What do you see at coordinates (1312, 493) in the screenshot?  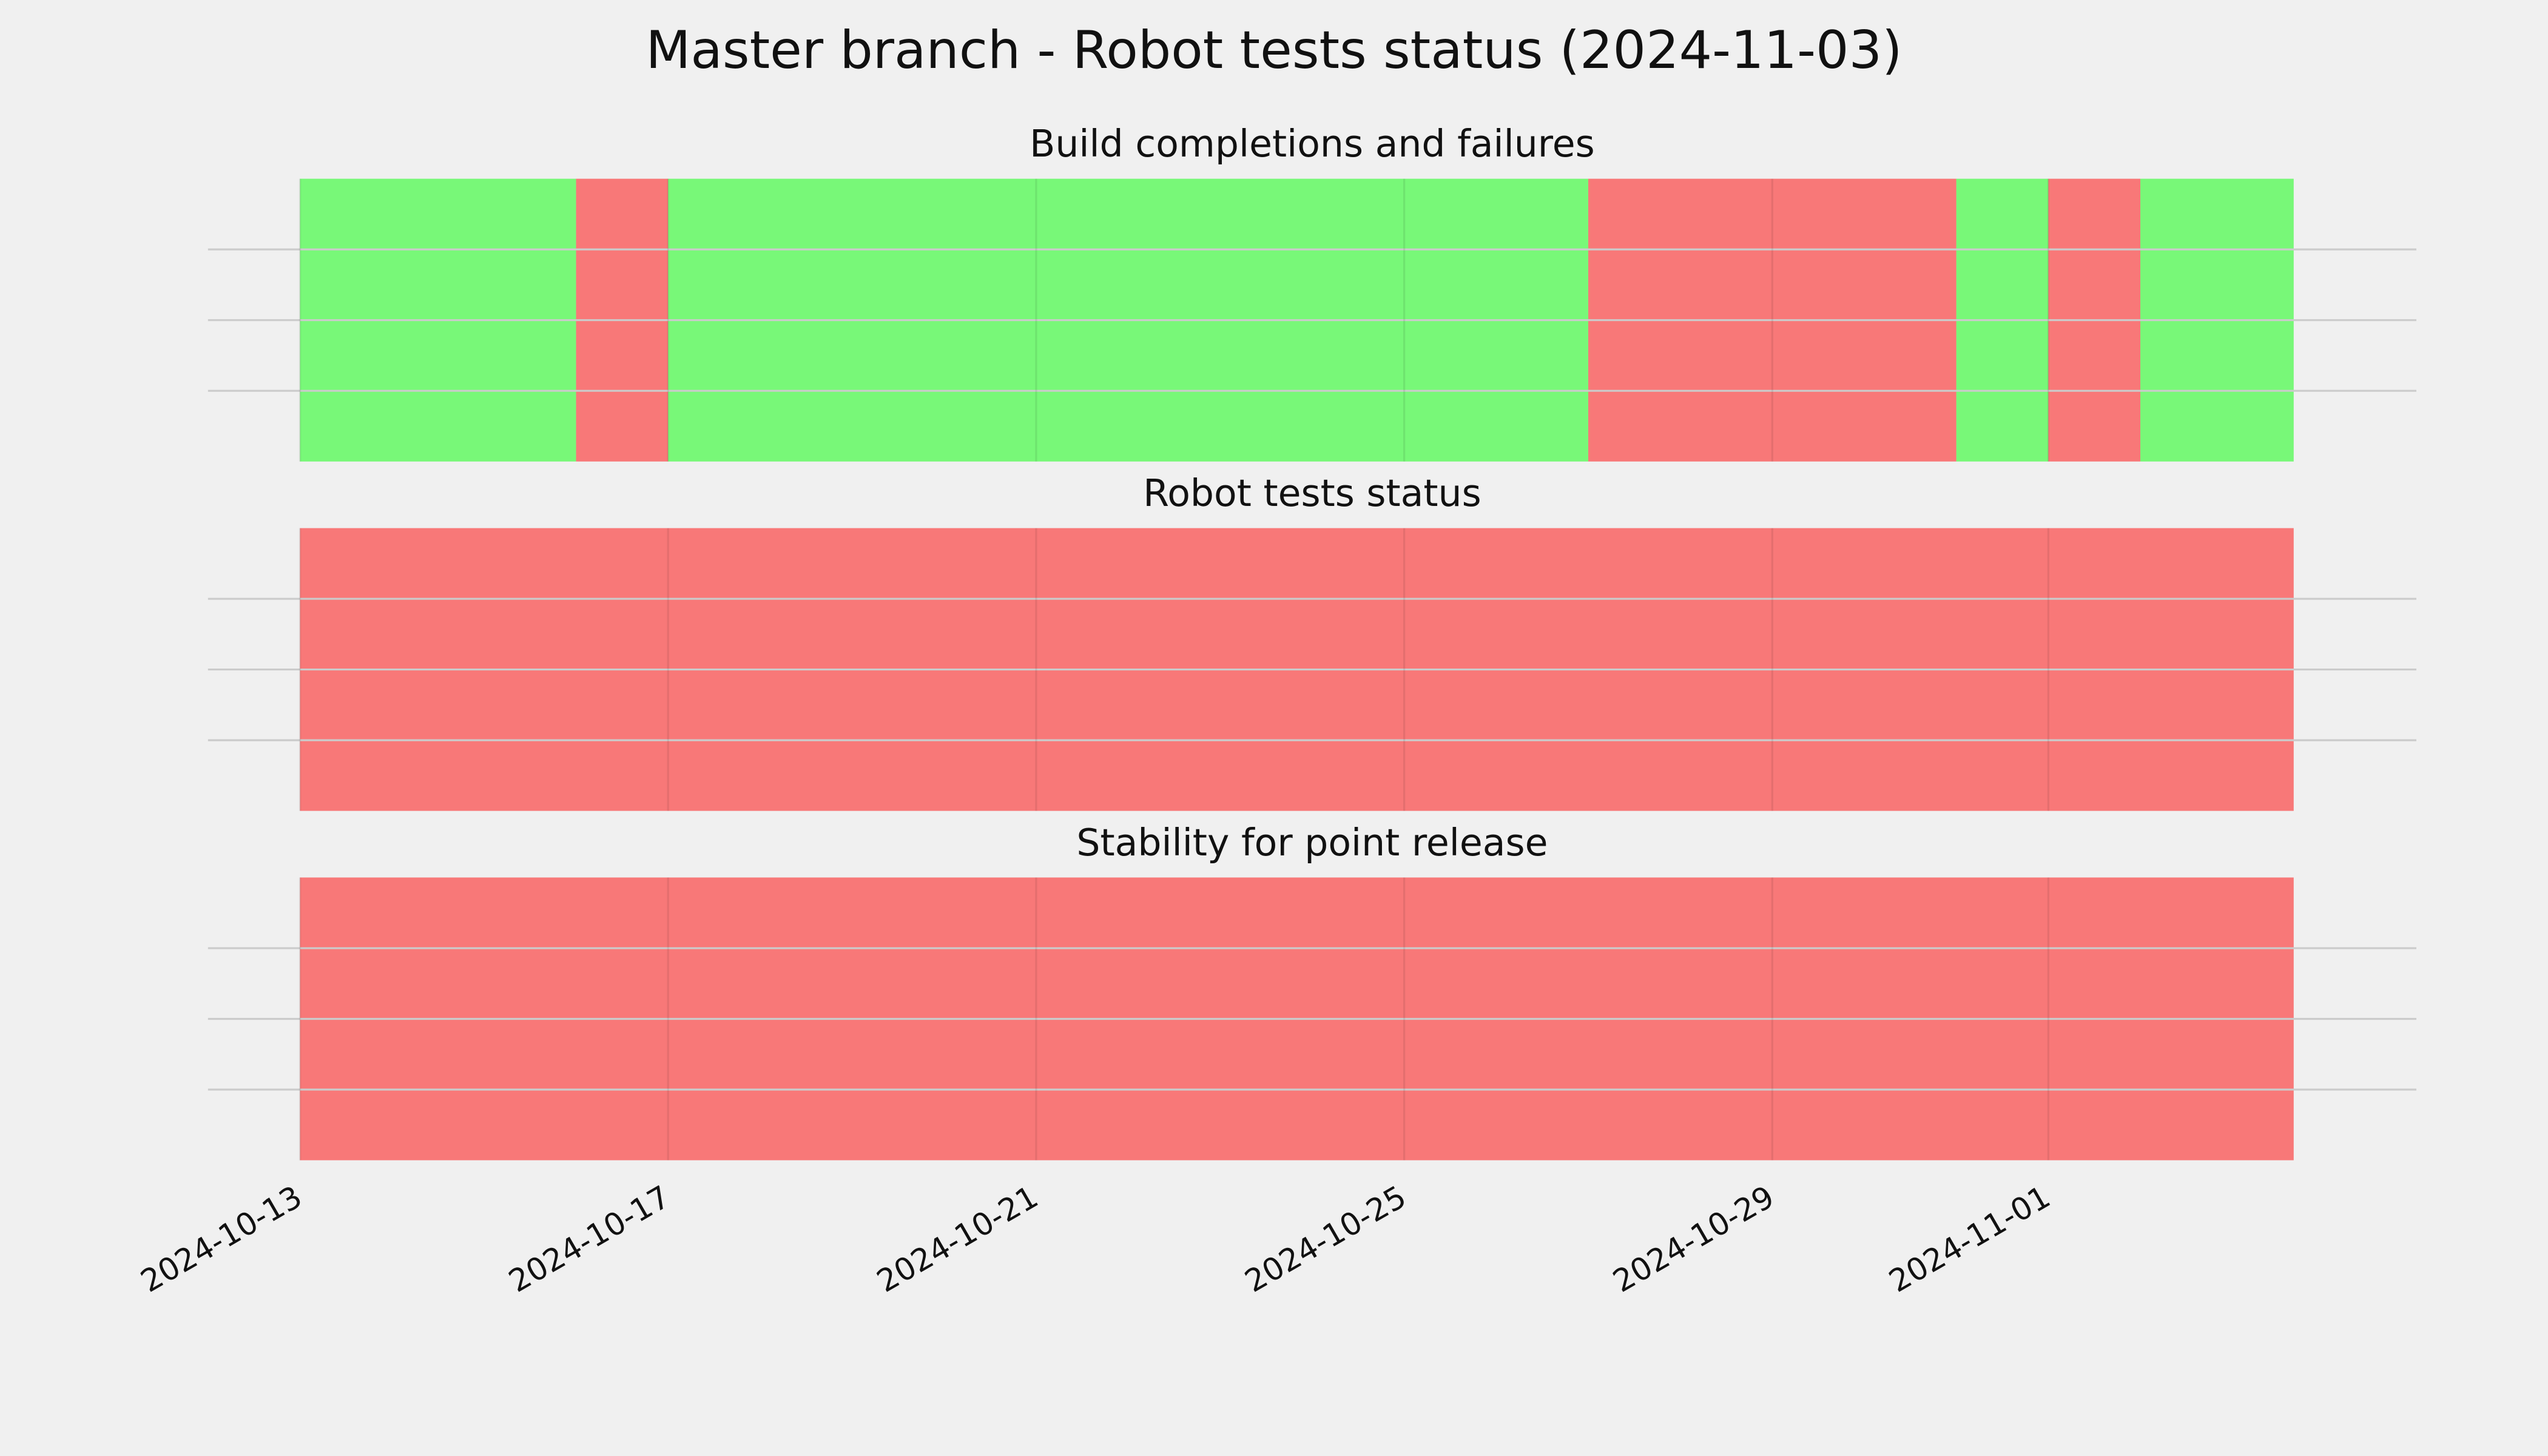 I see `panel-title: Robot tests status` at bounding box center [1312, 493].